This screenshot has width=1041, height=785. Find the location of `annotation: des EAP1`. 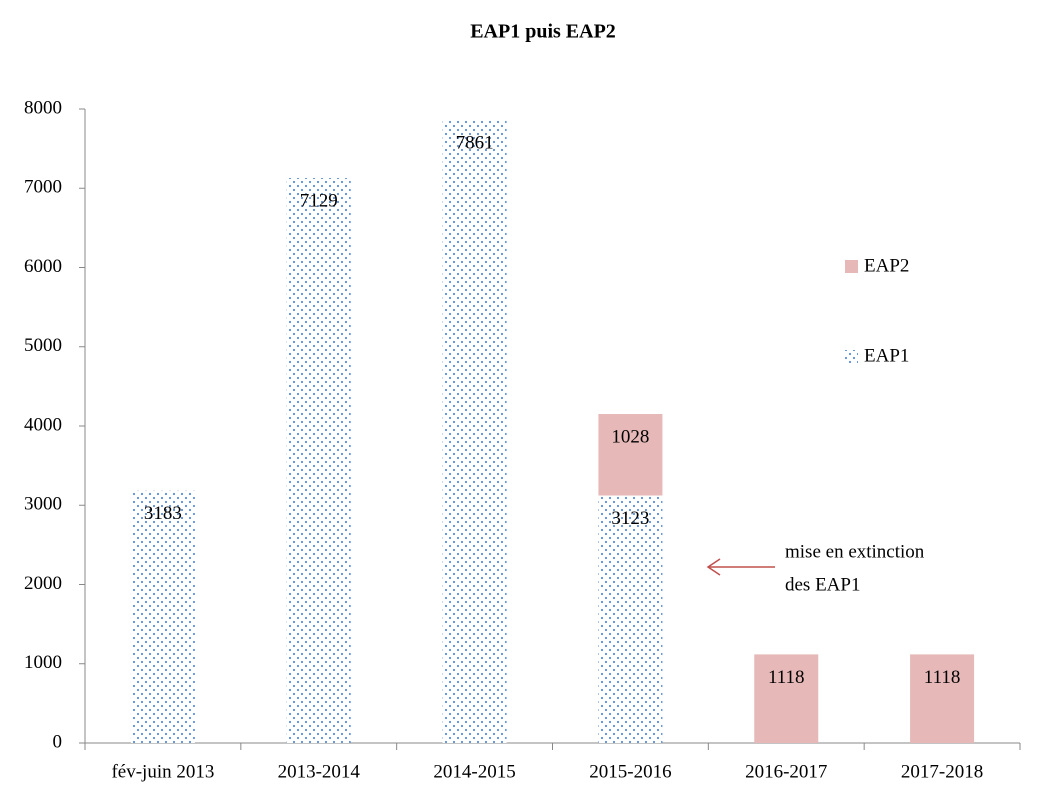

annotation: des EAP1 is located at coordinates (822, 584).